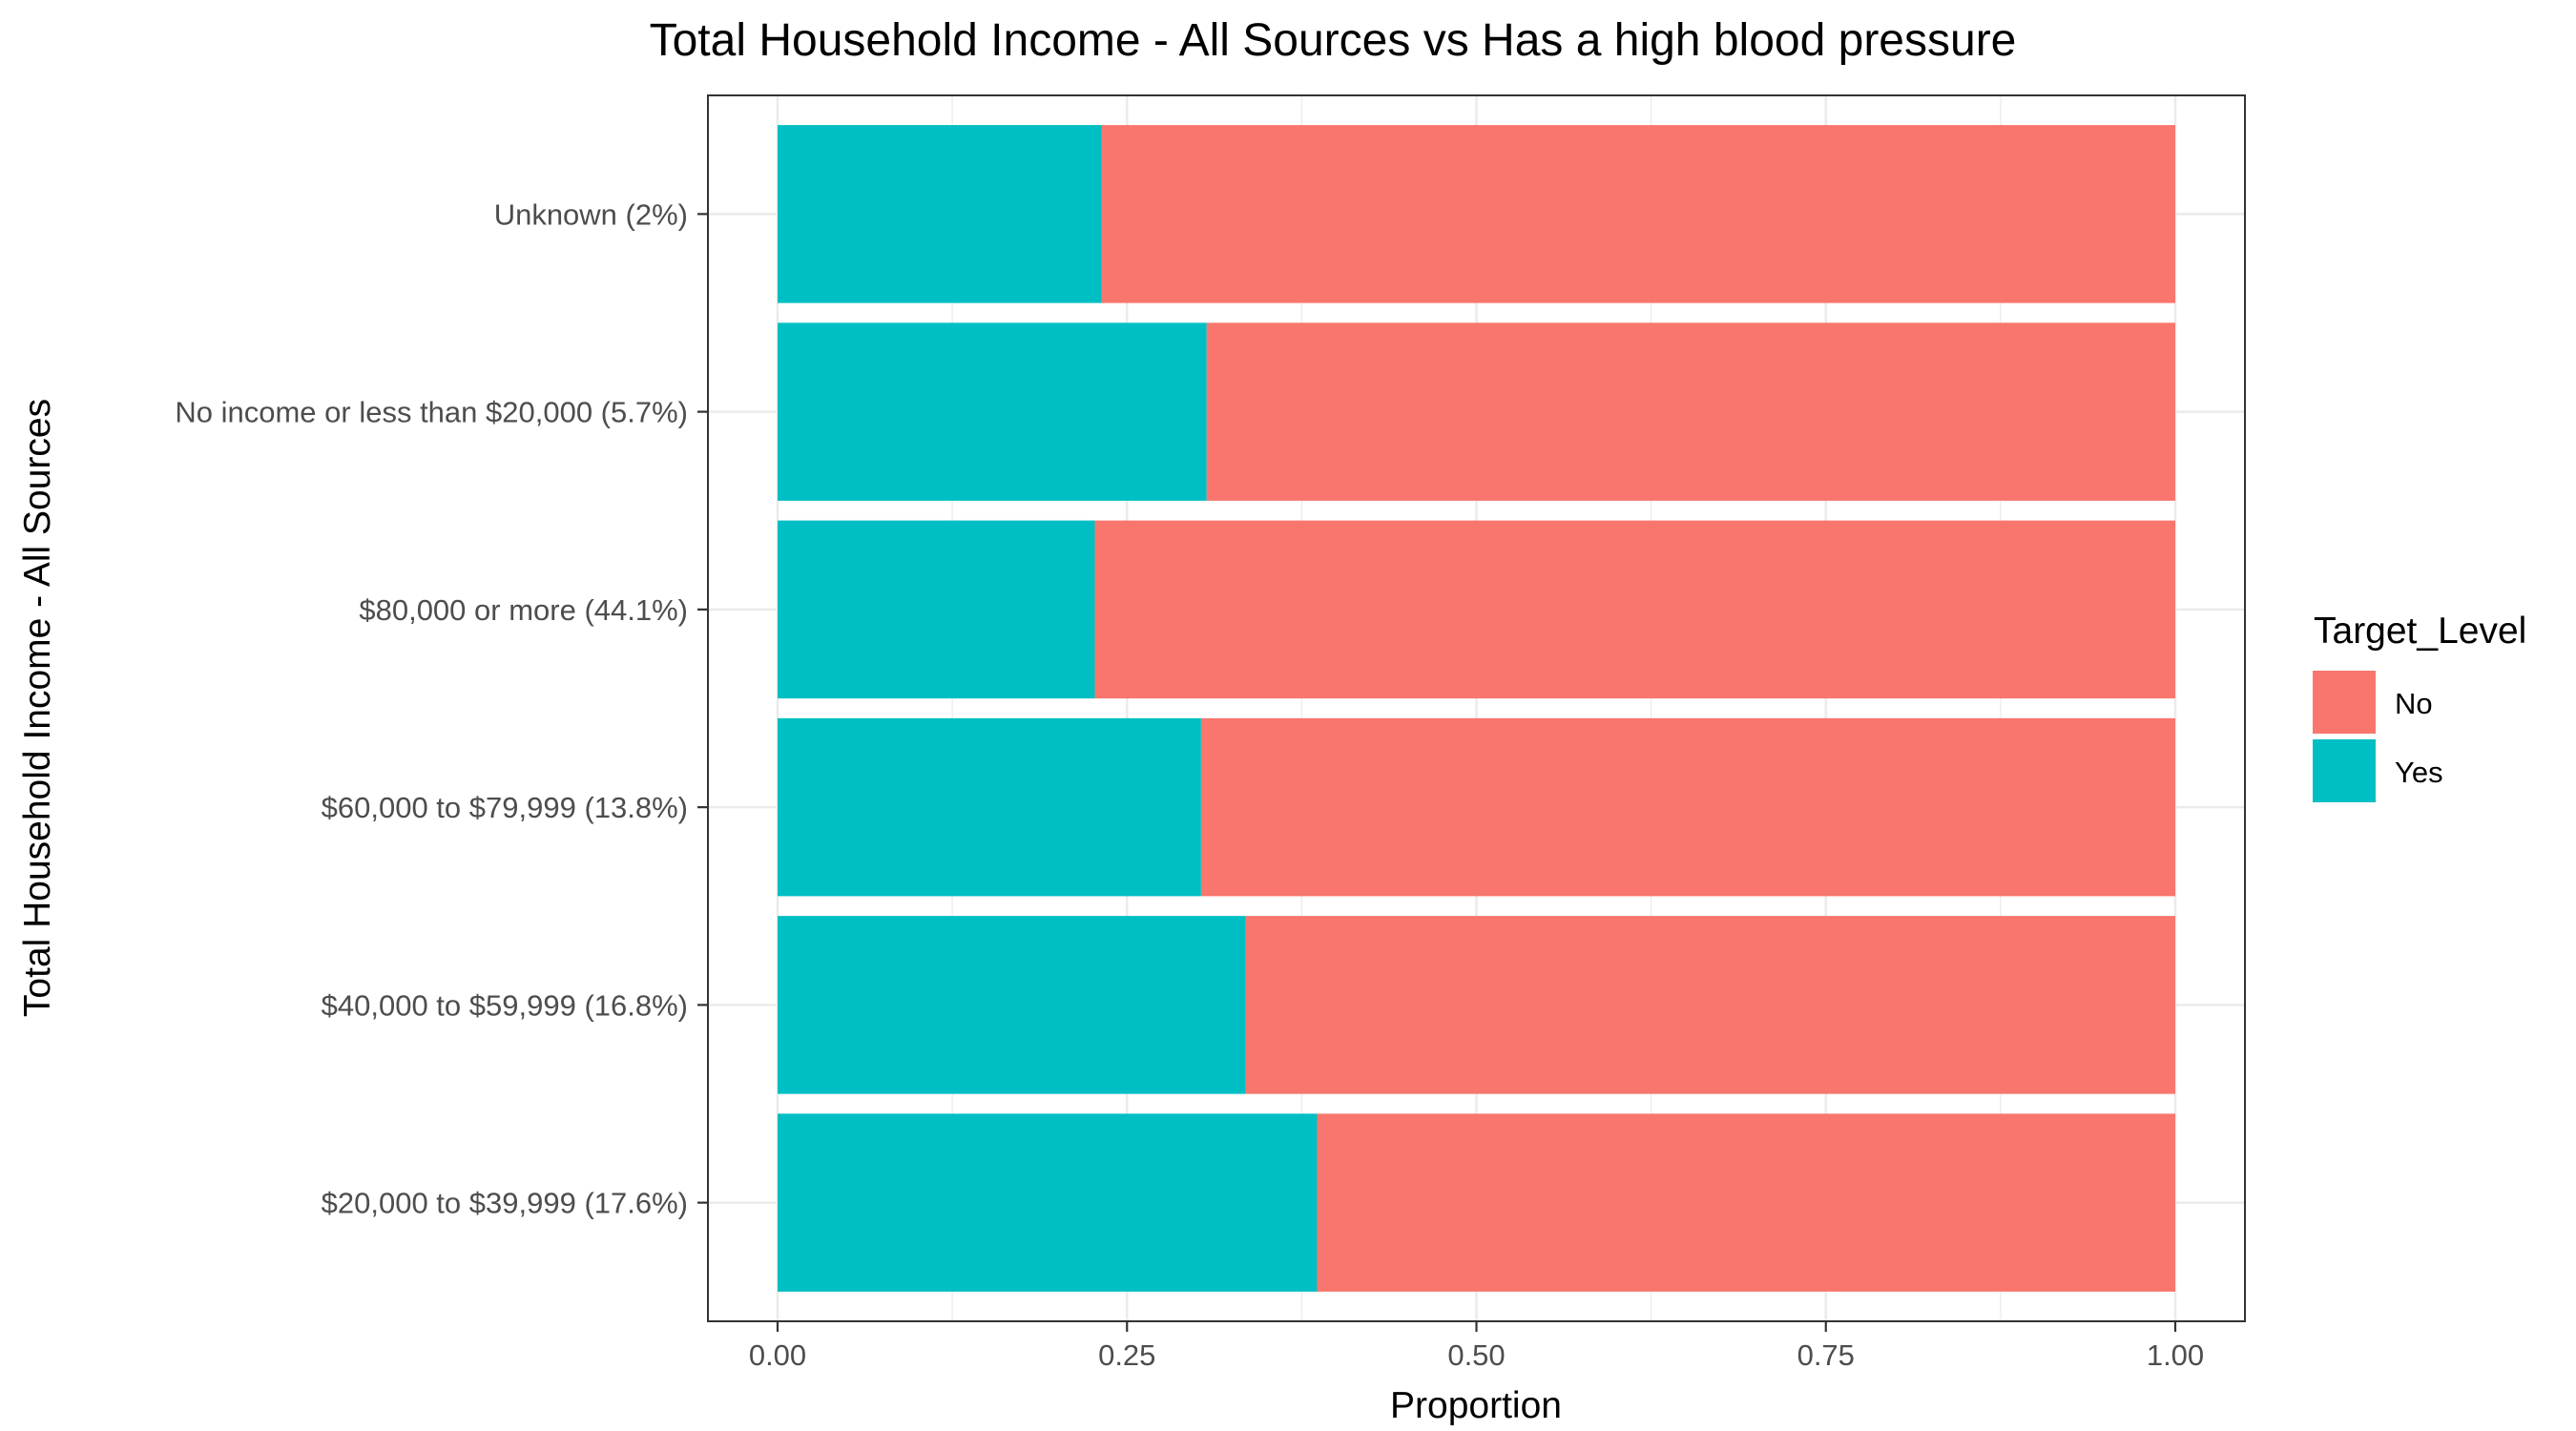 This screenshot has width=2576, height=1431. Describe the element at coordinates (2344, 702) in the screenshot. I see `legend-swatch-no` at that location.